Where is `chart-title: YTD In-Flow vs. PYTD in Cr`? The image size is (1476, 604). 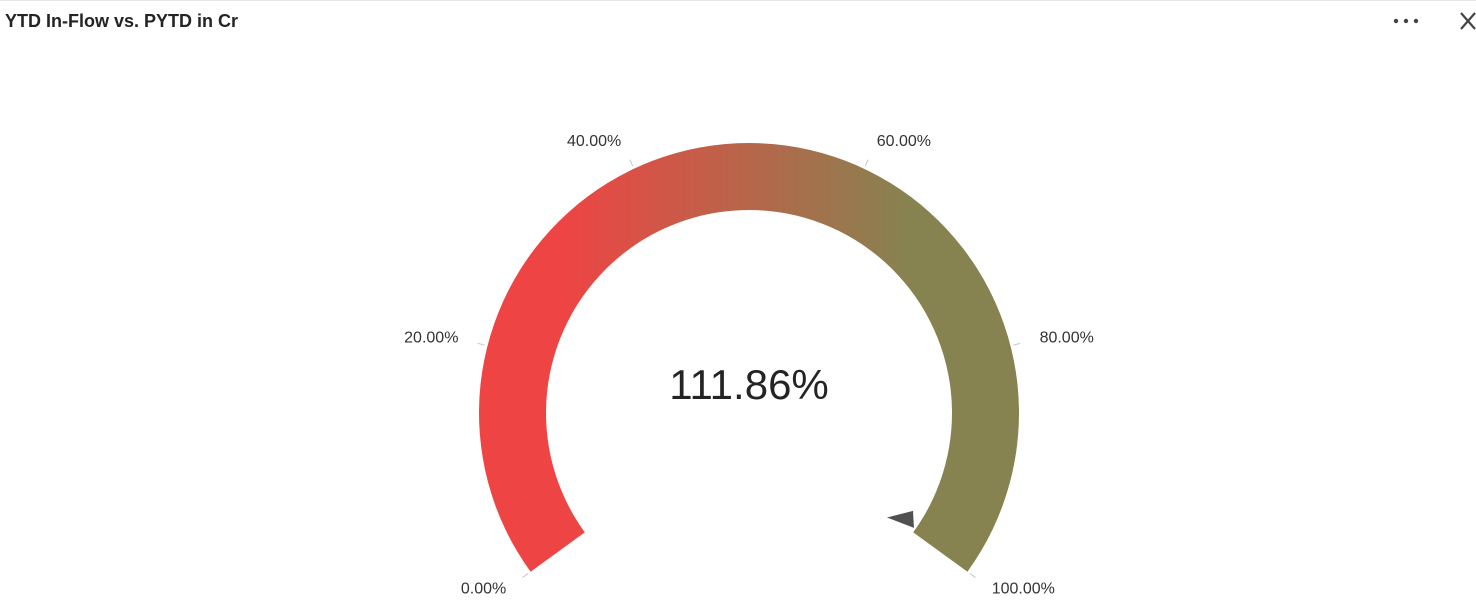
chart-title: YTD In-Flow vs. PYTD in Cr is located at coordinates (121, 21).